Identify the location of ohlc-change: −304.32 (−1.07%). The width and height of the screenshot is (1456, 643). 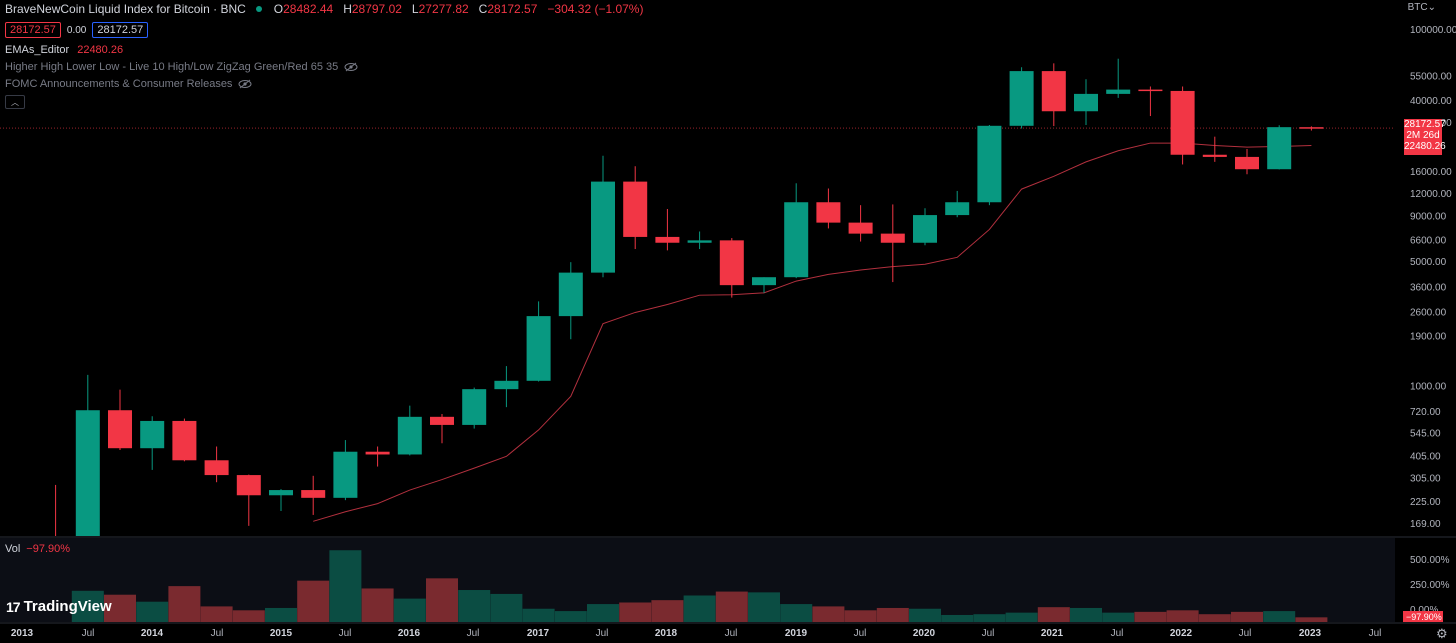
(595, 9).